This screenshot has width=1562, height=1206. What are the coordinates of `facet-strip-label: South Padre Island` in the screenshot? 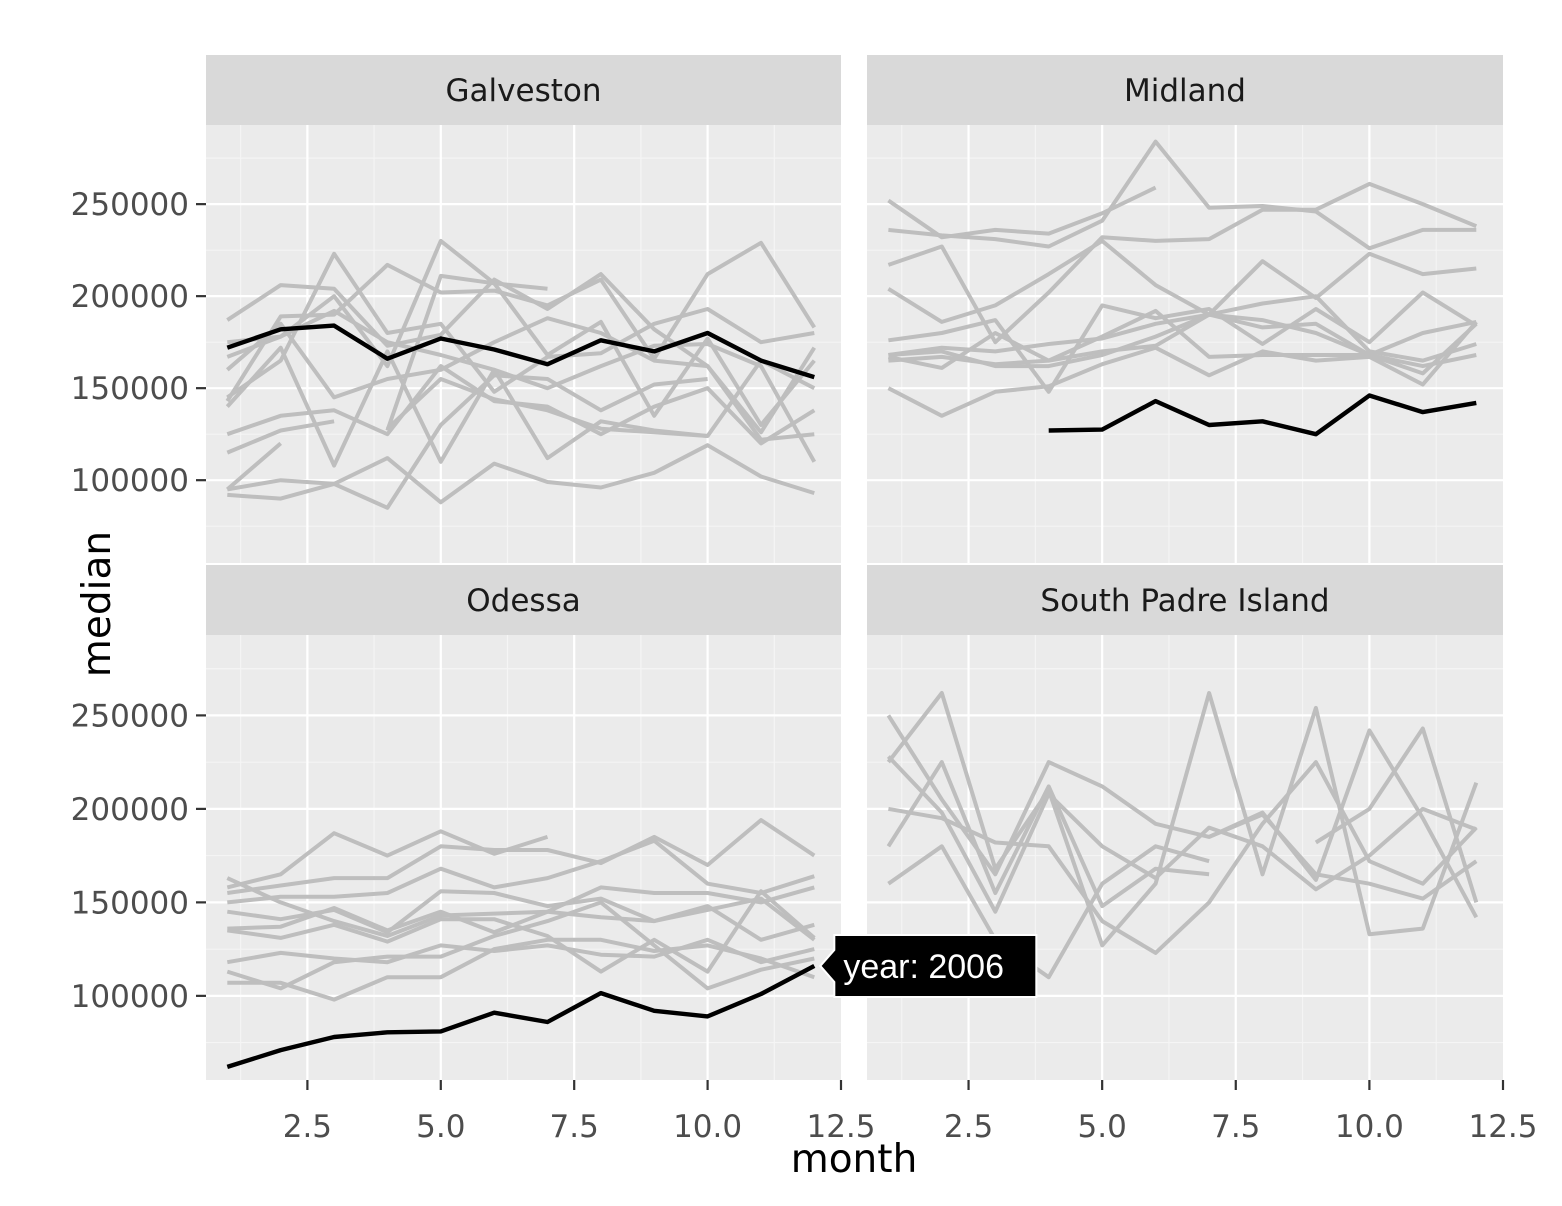 It's located at (1184, 601).